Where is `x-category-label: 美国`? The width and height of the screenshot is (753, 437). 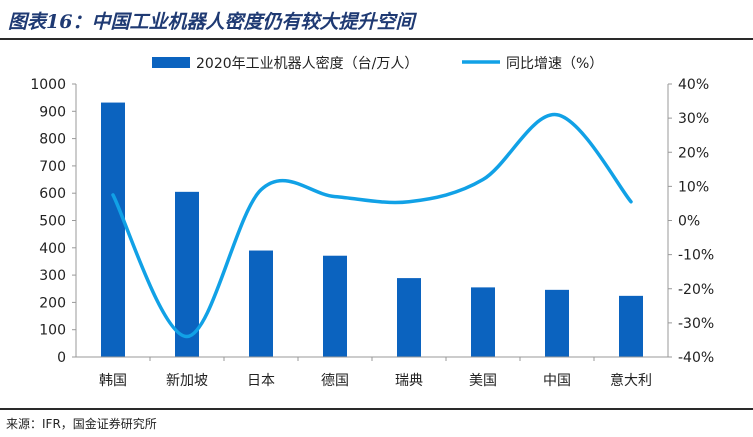 x-category-label: 美国 is located at coordinates (483, 381).